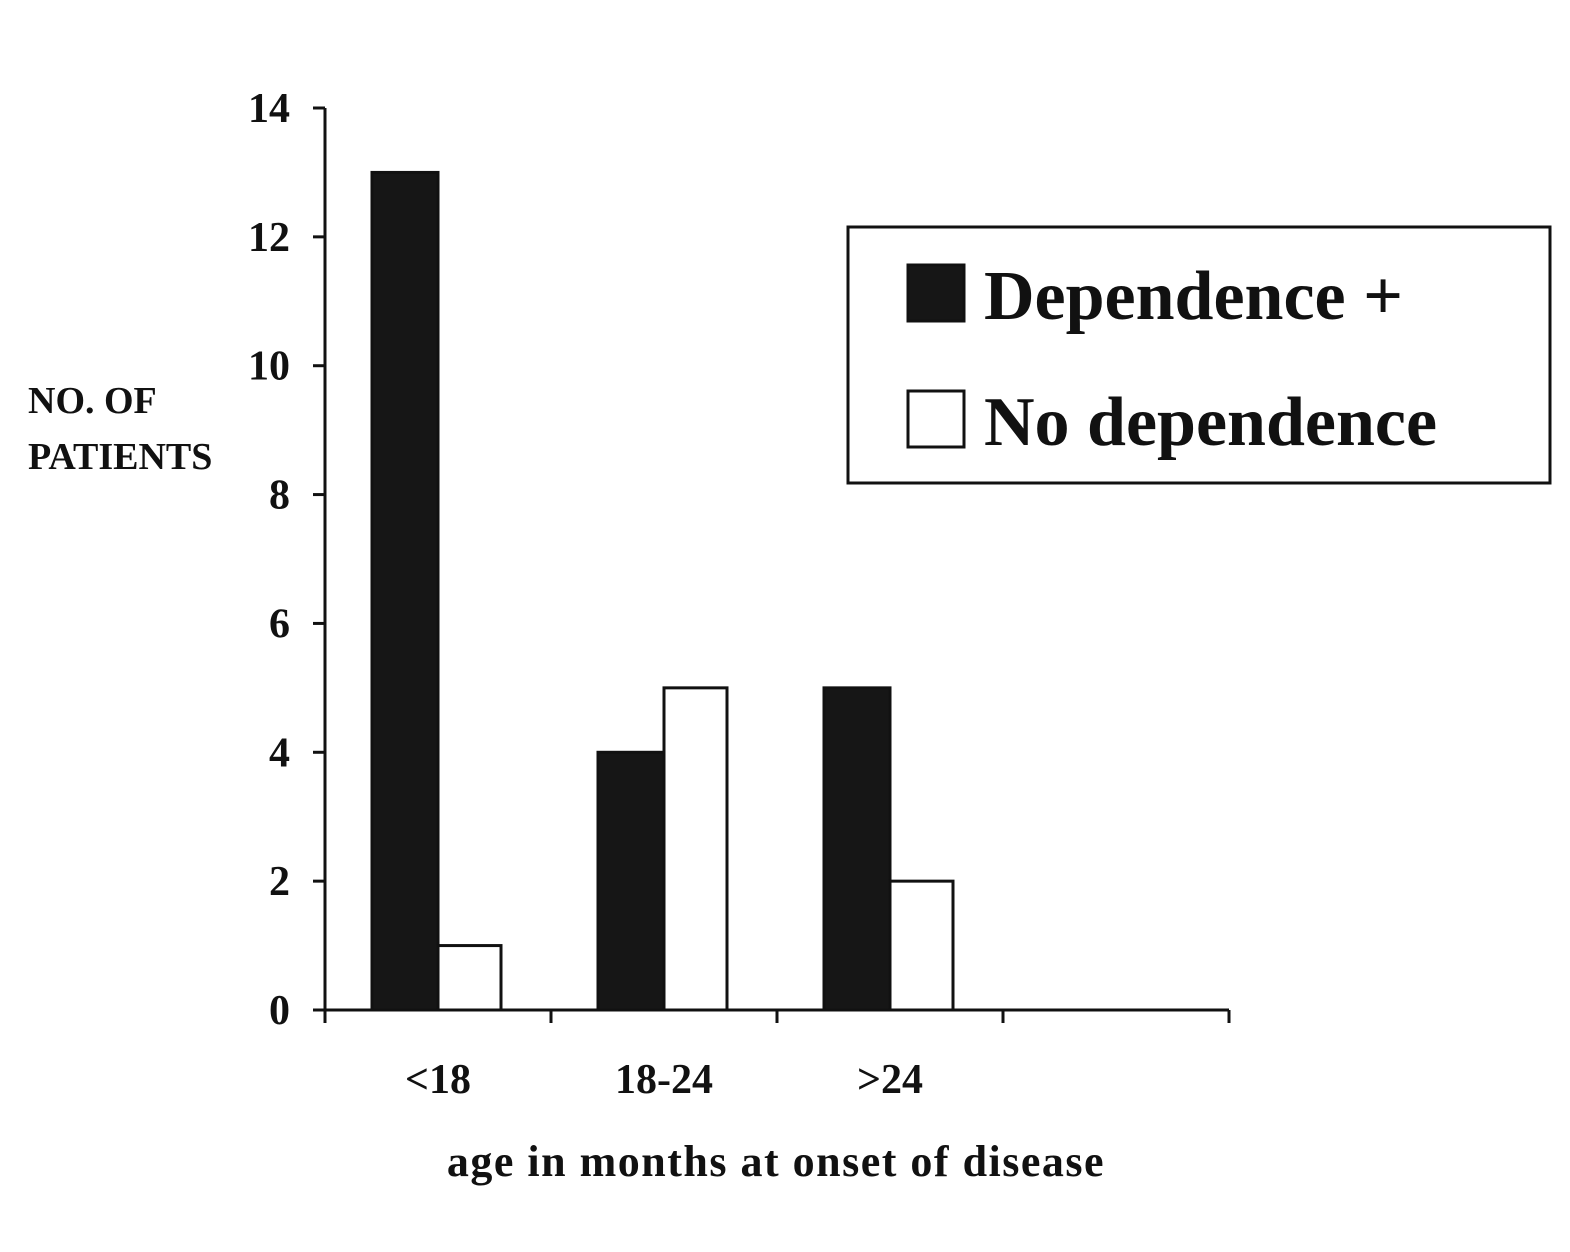 Image resolution: width=1570 pixels, height=1252 pixels. I want to click on x-tick-label: 18-24, so click(664, 1080).